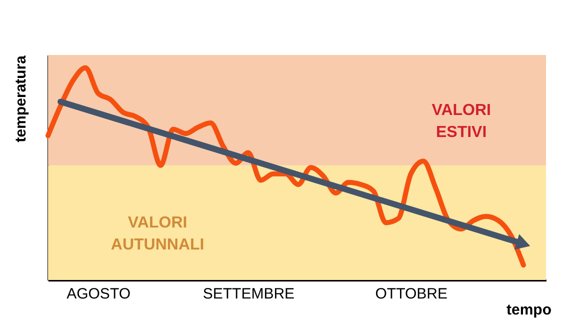 The width and height of the screenshot is (567, 320). What do you see at coordinates (21, 98) in the screenshot?
I see `y-axis-title: temperatura` at bounding box center [21, 98].